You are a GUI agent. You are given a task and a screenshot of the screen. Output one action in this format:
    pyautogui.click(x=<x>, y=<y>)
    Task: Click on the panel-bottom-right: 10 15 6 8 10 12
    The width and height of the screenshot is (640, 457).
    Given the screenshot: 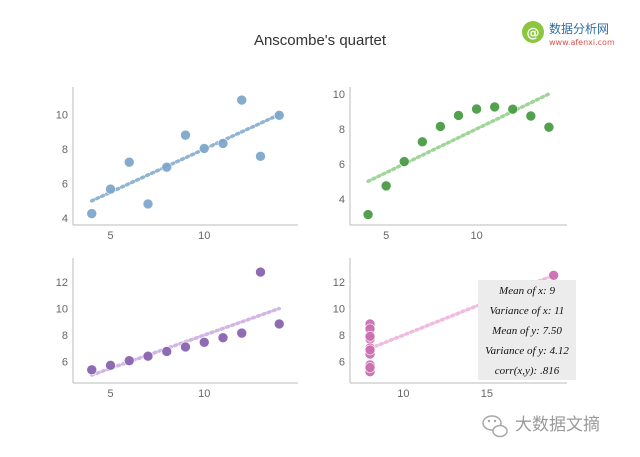 What is the action you would take?
    pyautogui.click(x=450, y=329)
    